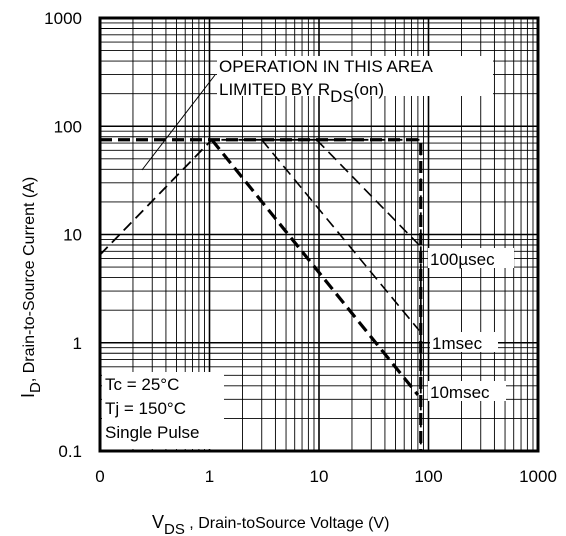  I want to click on label-100us-bg, so click(471, 258).